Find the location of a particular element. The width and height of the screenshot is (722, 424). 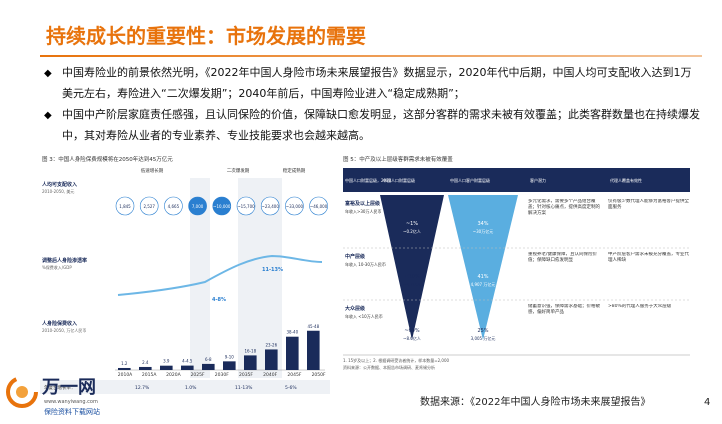

tier-name: 中产层级 is located at coordinates (355, 256).